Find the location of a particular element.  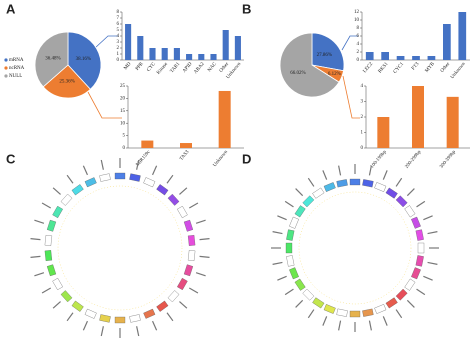

ring is located at coordinates (355, 248).